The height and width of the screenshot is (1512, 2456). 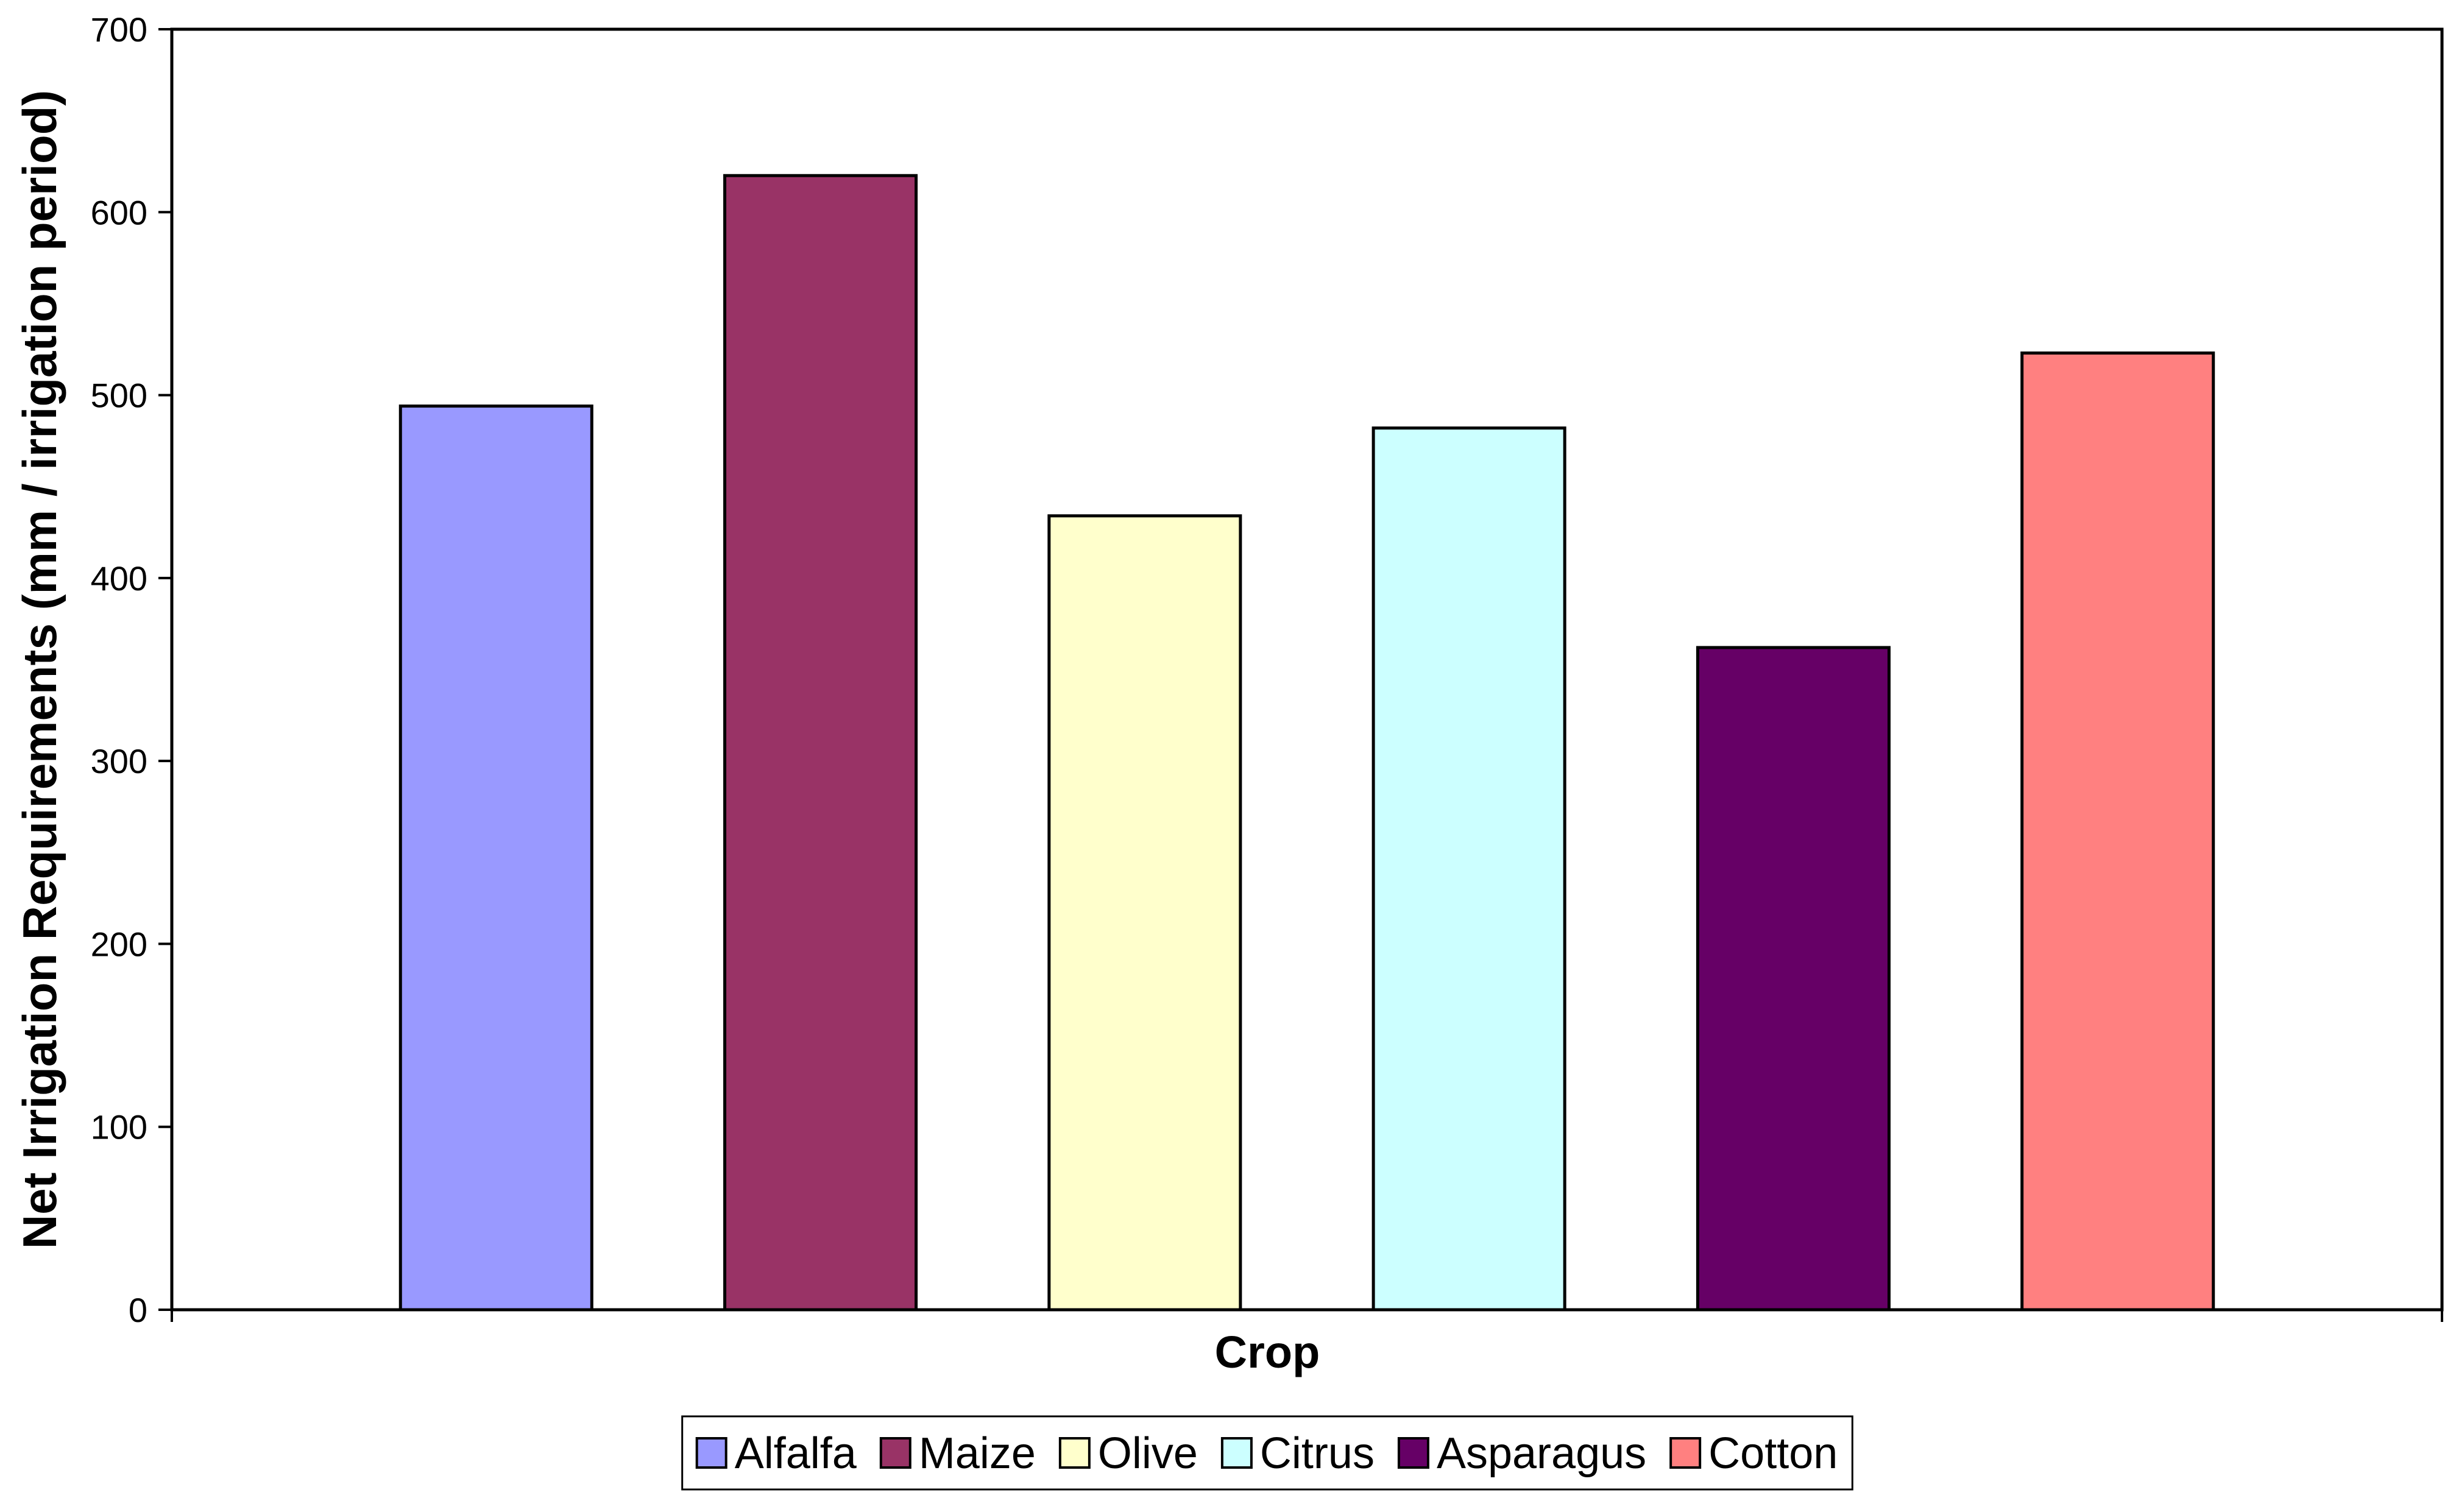 I want to click on legend-frame, so click(x=1267, y=1453).